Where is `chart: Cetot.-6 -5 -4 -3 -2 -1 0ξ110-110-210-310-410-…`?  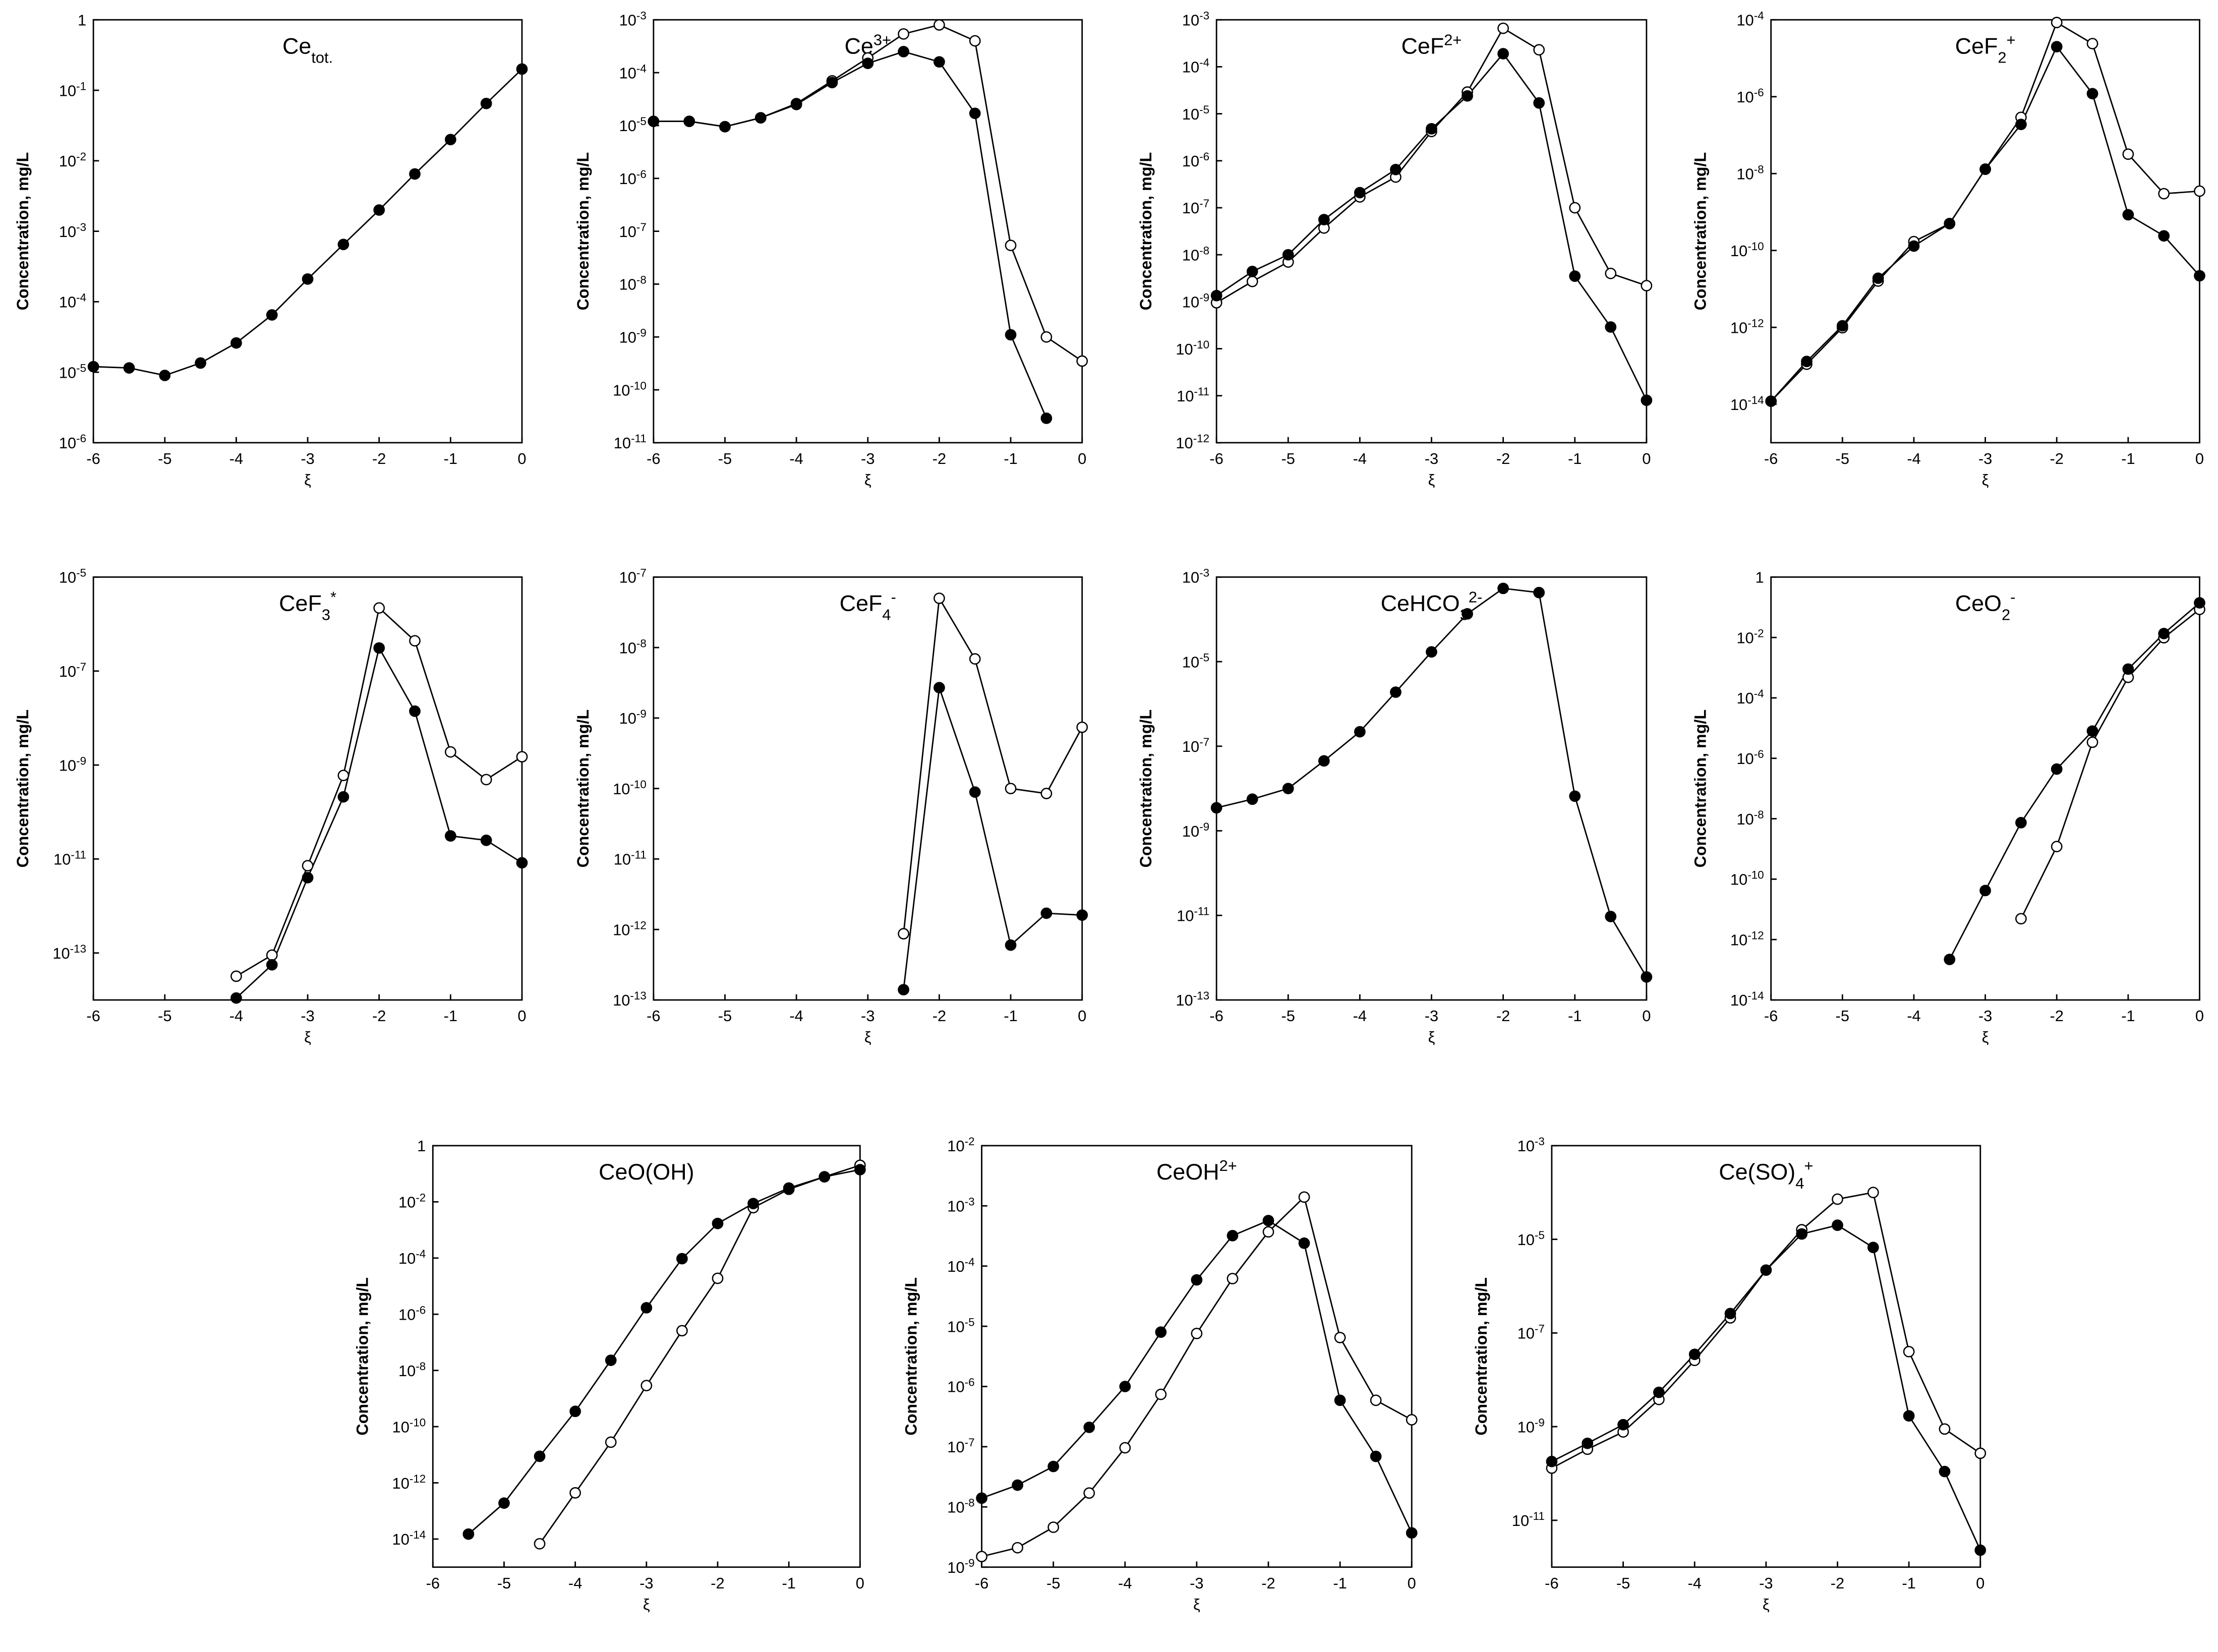 chart: Cetot.-6 -5 -4 -3 -2 -1 0ξ110-110-210-310-410-… is located at coordinates (271, 250).